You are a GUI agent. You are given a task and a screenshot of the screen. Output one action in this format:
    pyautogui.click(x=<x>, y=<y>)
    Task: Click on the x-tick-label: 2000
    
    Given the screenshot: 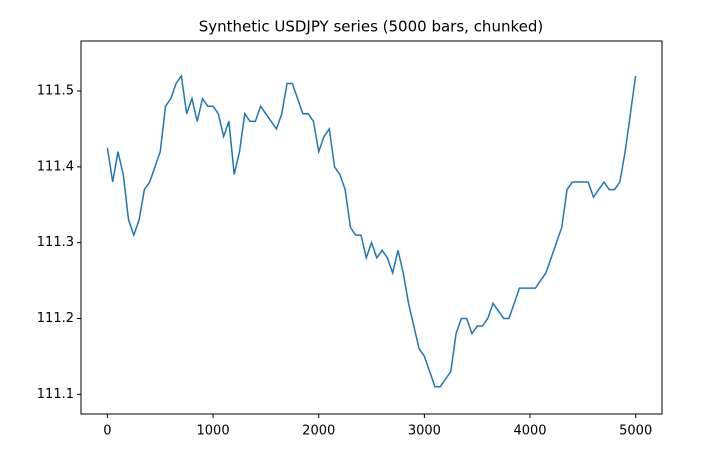 What is the action you would take?
    pyautogui.click(x=318, y=431)
    